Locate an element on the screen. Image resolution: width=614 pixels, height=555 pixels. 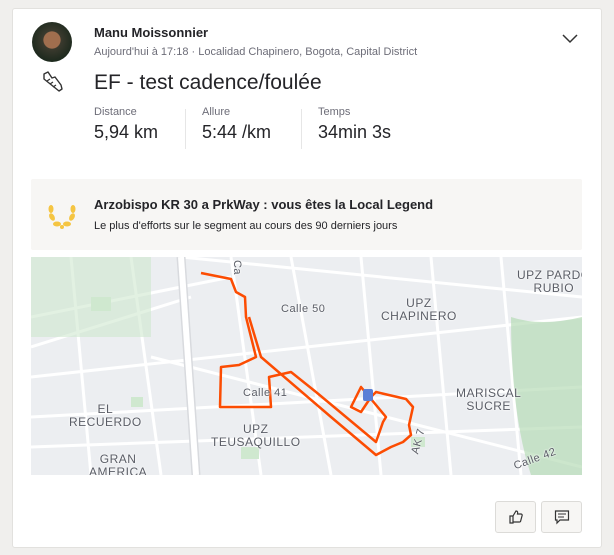
stat-value: 34min 3s is located at coordinates (355, 132).